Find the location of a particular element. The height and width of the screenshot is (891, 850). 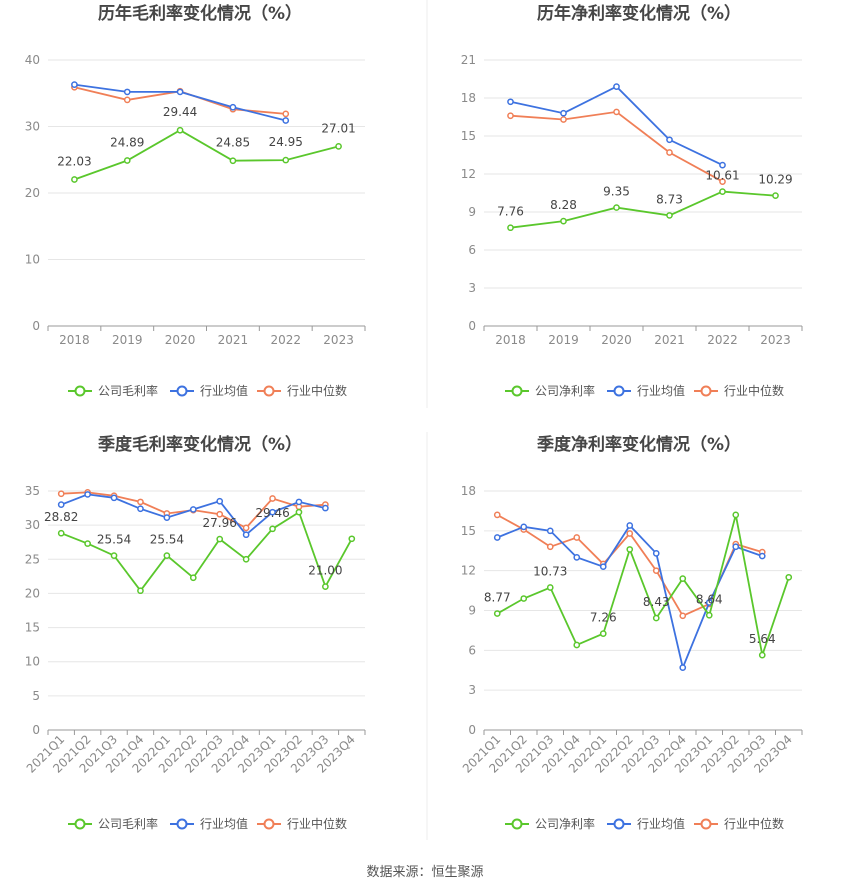

legend-marker is located at coordinates (619, 391).